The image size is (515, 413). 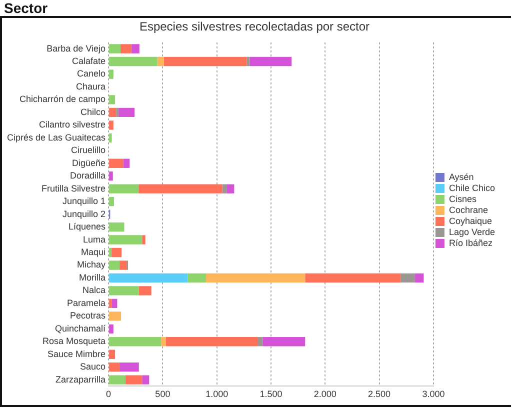 What do you see at coordinates (74, 341) in the screenshot?
I see `y-tick-label: Rosa Mosqueta` at bounding box center [74, 341].